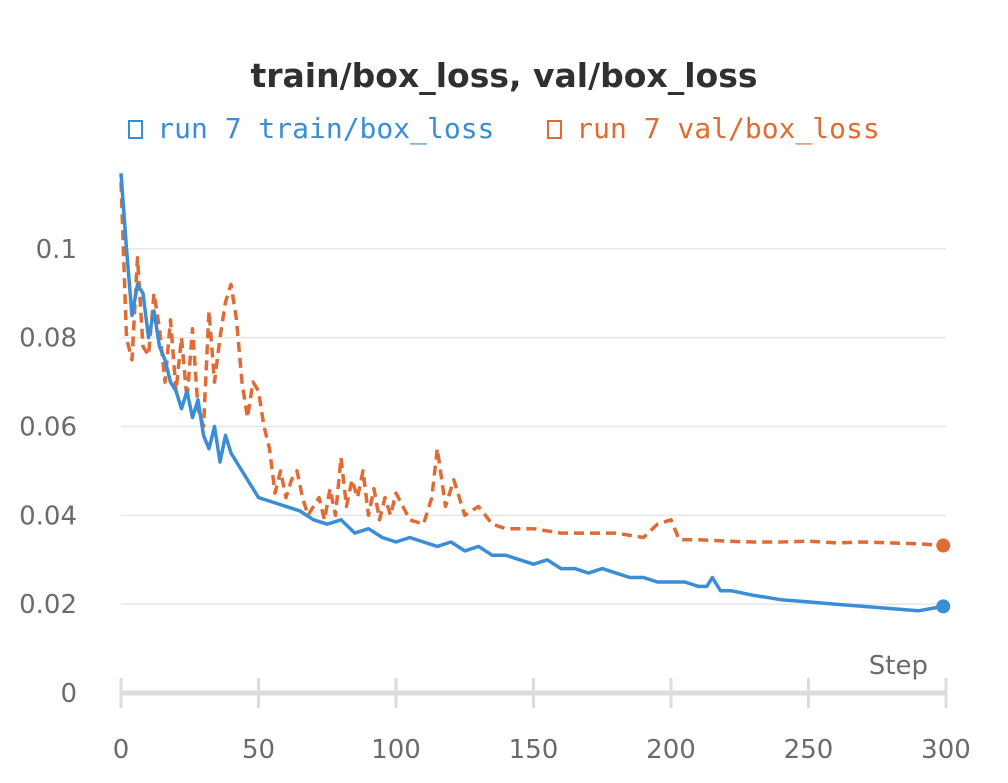  Describe the element at coordinates (48, 428) in the screenshot. I see `y-tick-label: 0.06` at that location.